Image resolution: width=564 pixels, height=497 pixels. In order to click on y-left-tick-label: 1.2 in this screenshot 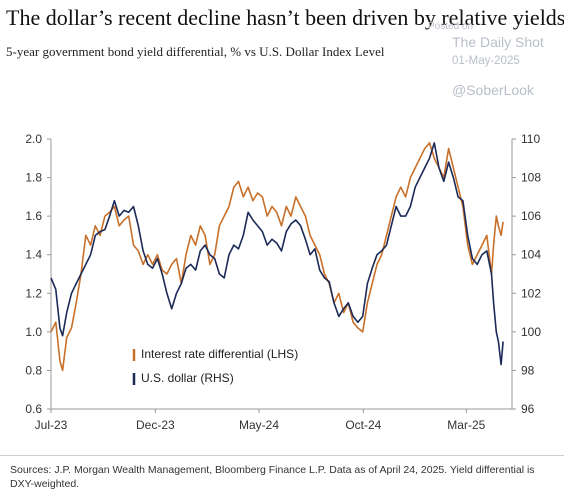, I will do `click(33, 293)`.